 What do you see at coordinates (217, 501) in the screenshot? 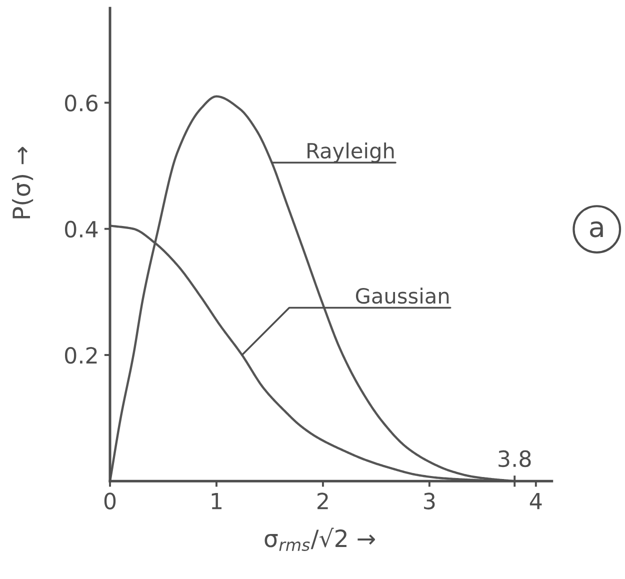
I see `x-tick-label: 1` at bounding box center [217, 501].